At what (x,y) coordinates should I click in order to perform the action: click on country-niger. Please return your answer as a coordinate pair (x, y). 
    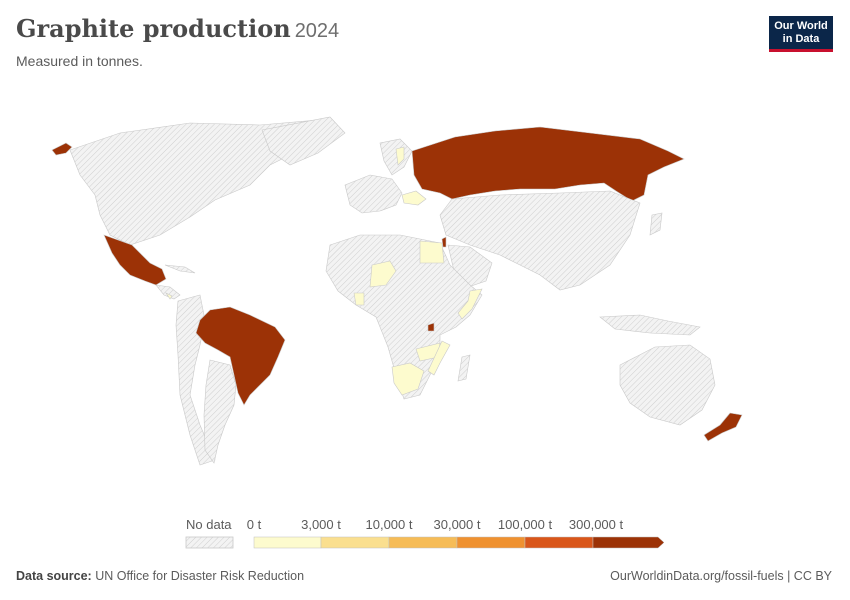
    Looking at the image, I should click on (383, 274).